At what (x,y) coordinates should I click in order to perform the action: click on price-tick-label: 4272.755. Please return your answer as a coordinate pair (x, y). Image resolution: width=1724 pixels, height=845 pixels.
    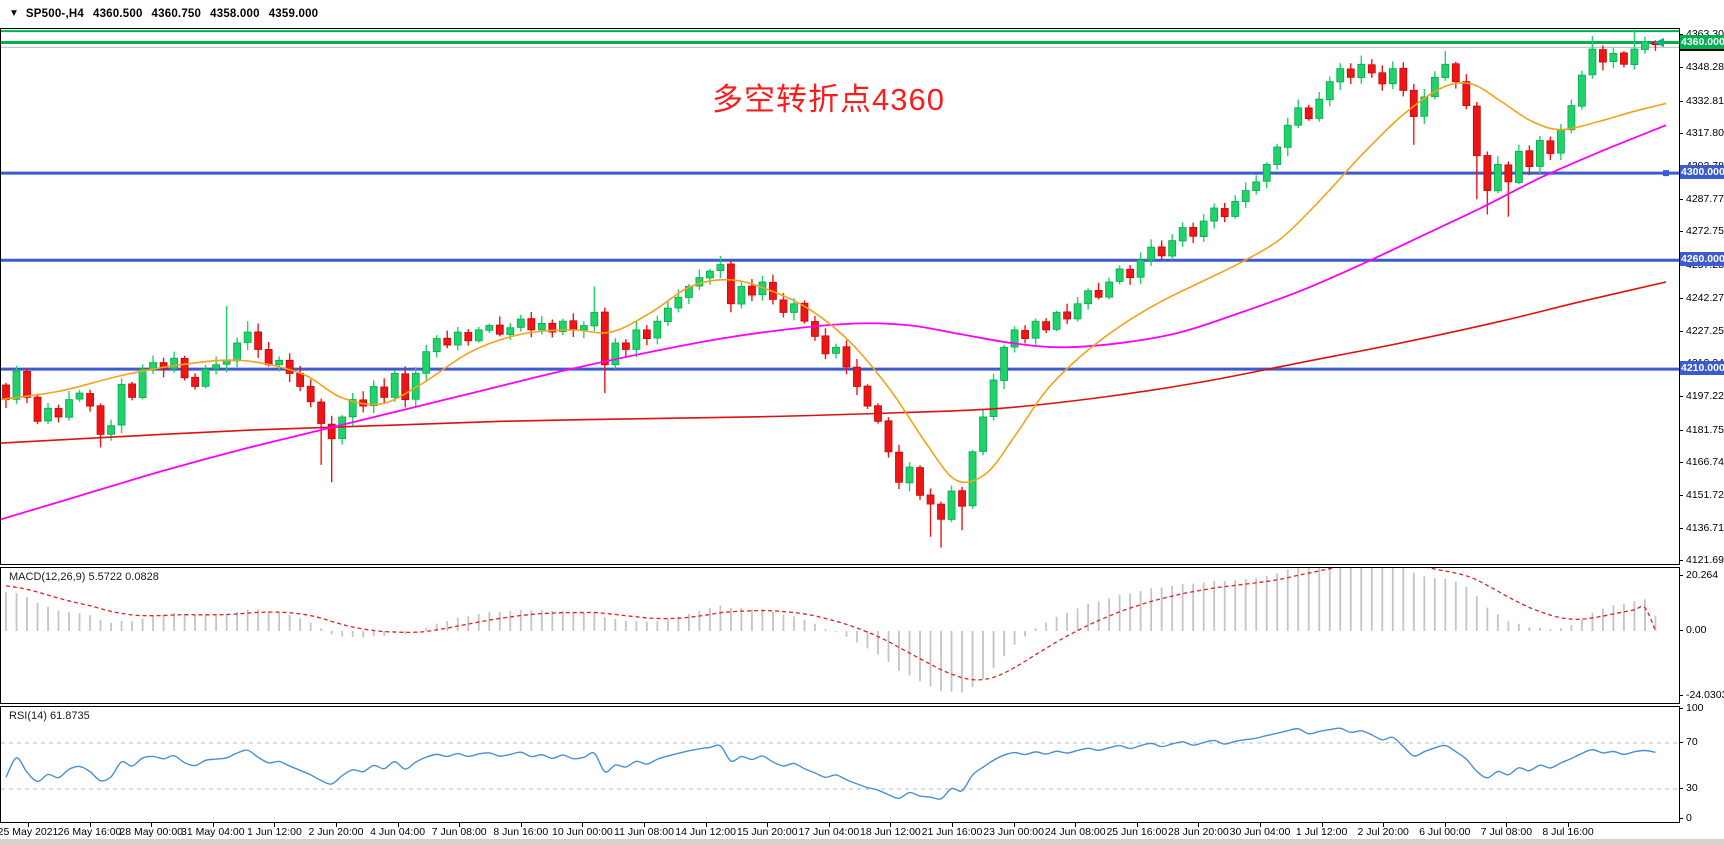
    Looking at the image, I should click on (1705, 231).